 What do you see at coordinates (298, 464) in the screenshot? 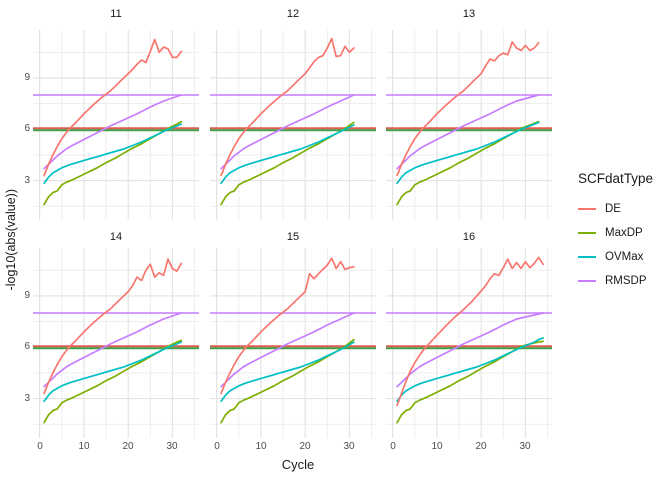
I see `x-axis-title: Cycle` at bounding box center [298, 464].